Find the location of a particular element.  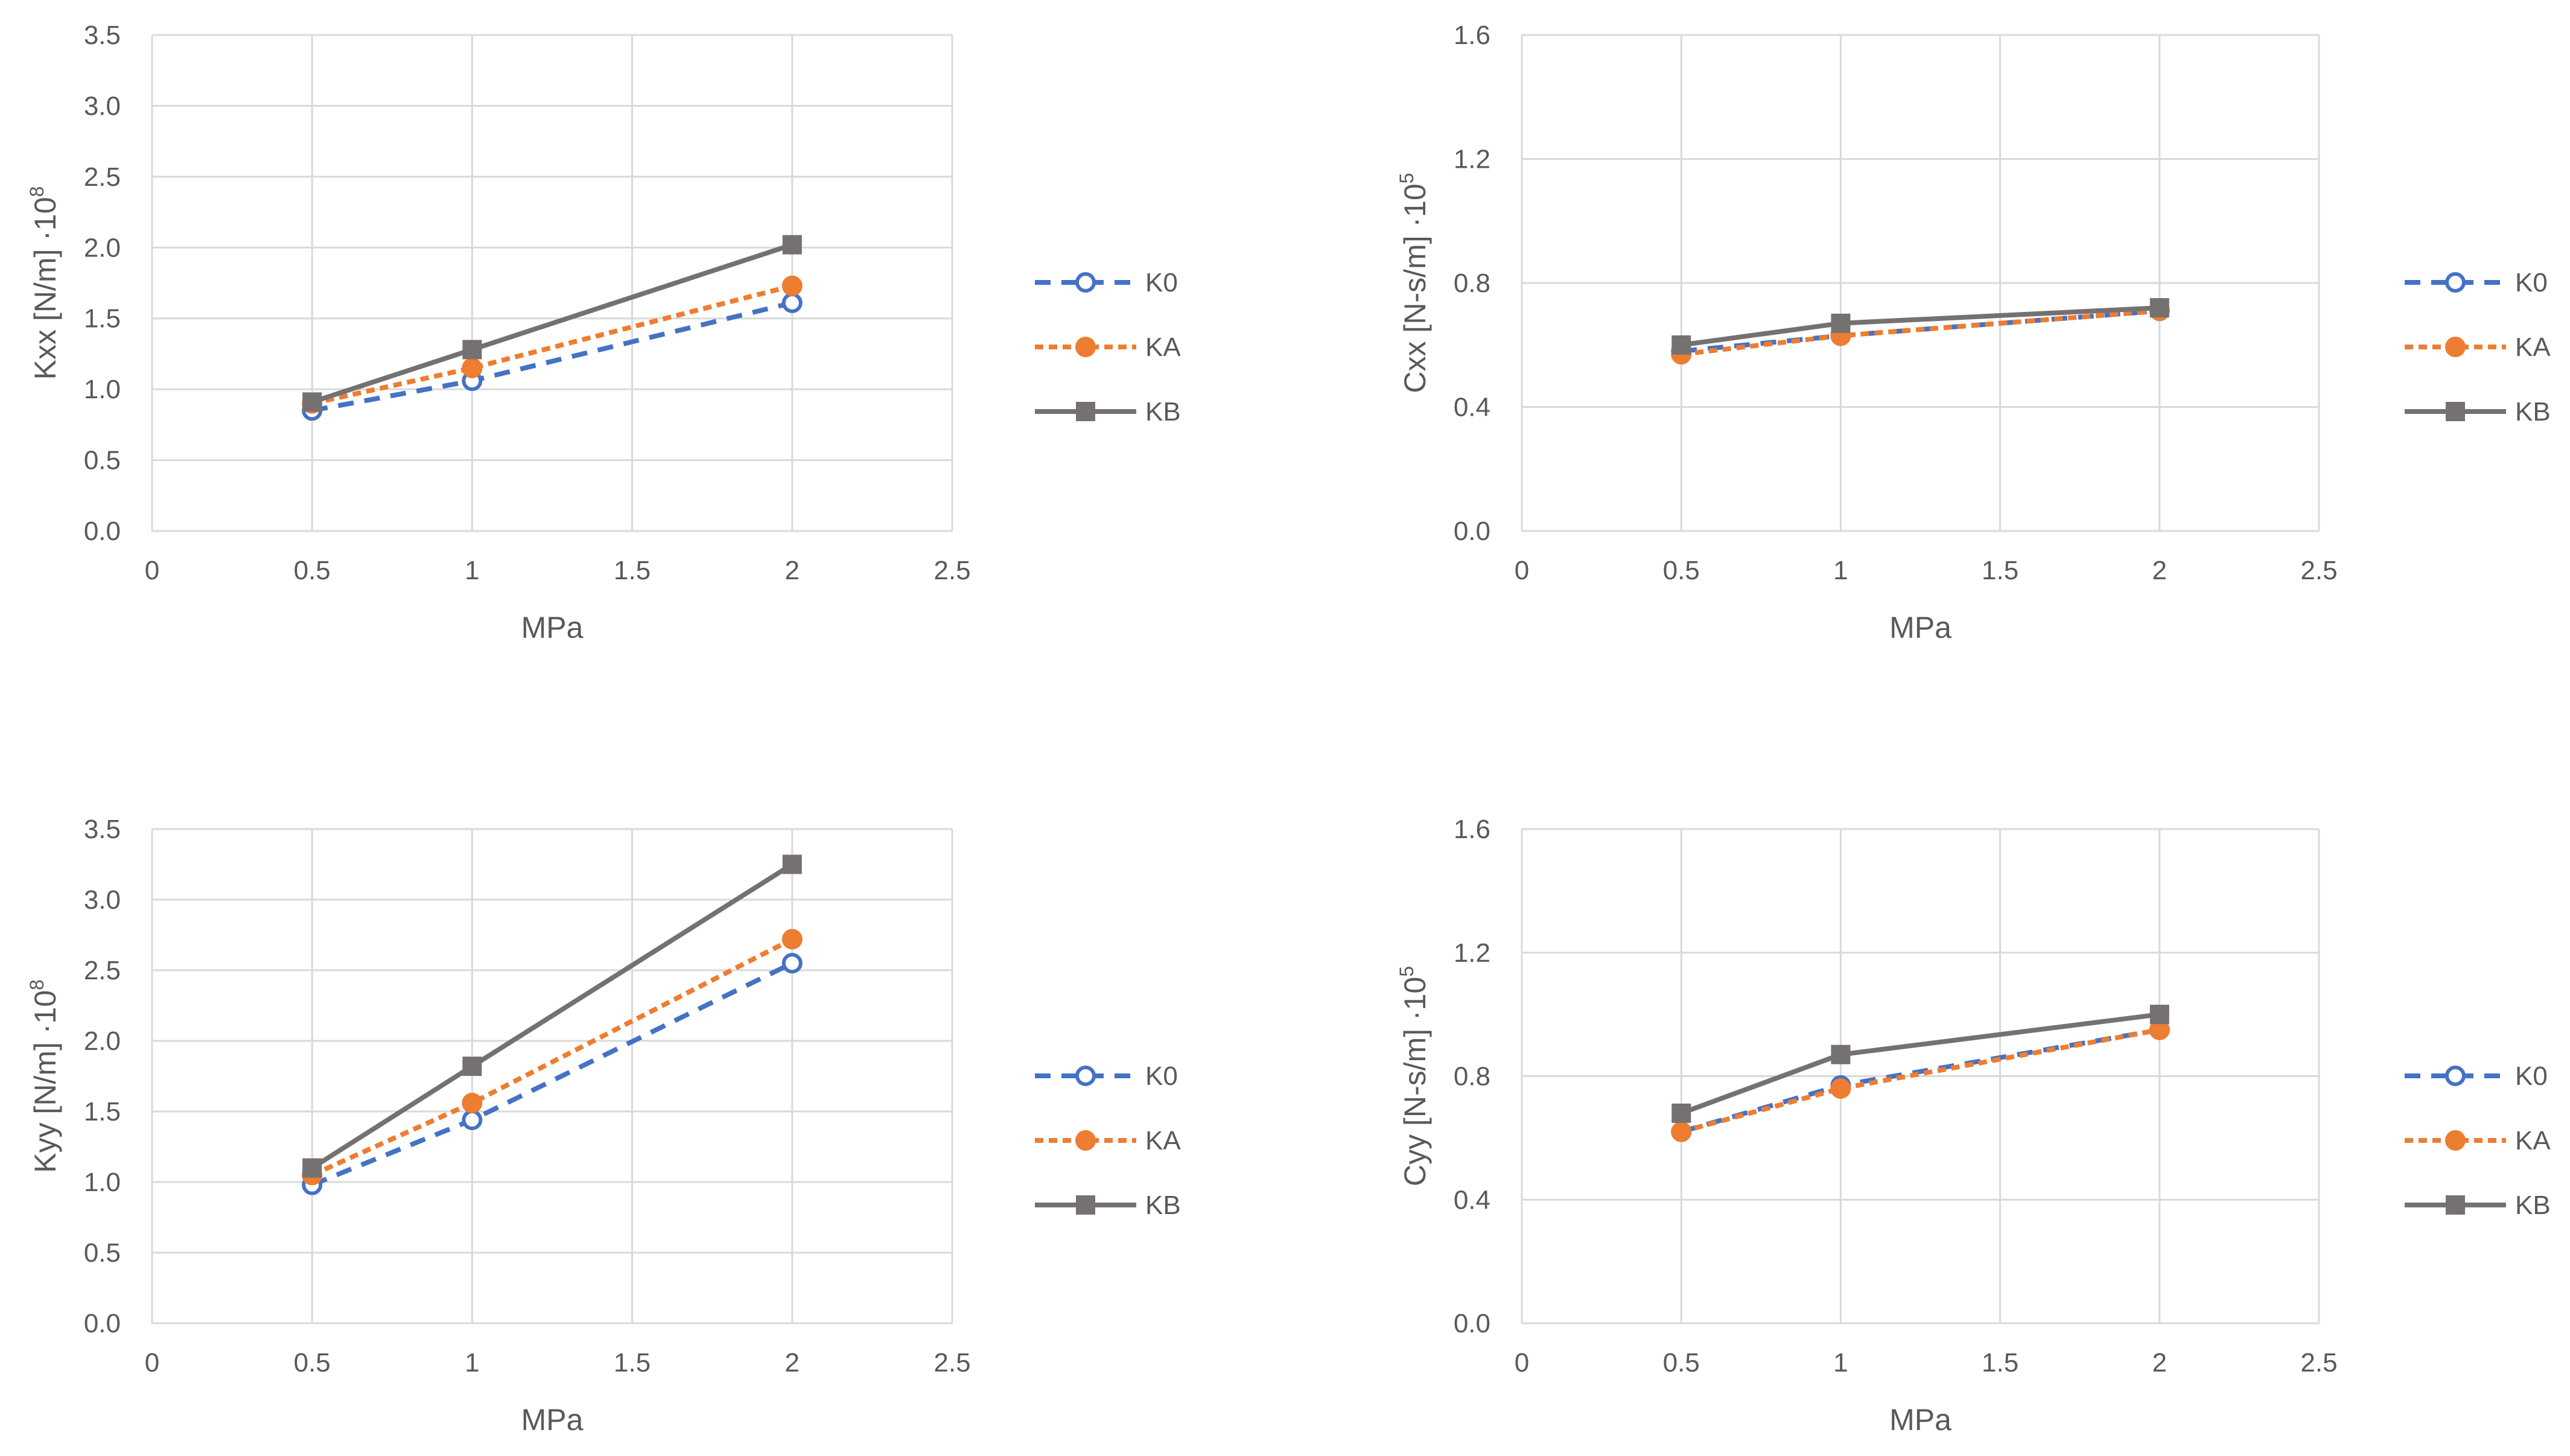

y-tick-label: 1.6 is located at coordinates (1472, 35).